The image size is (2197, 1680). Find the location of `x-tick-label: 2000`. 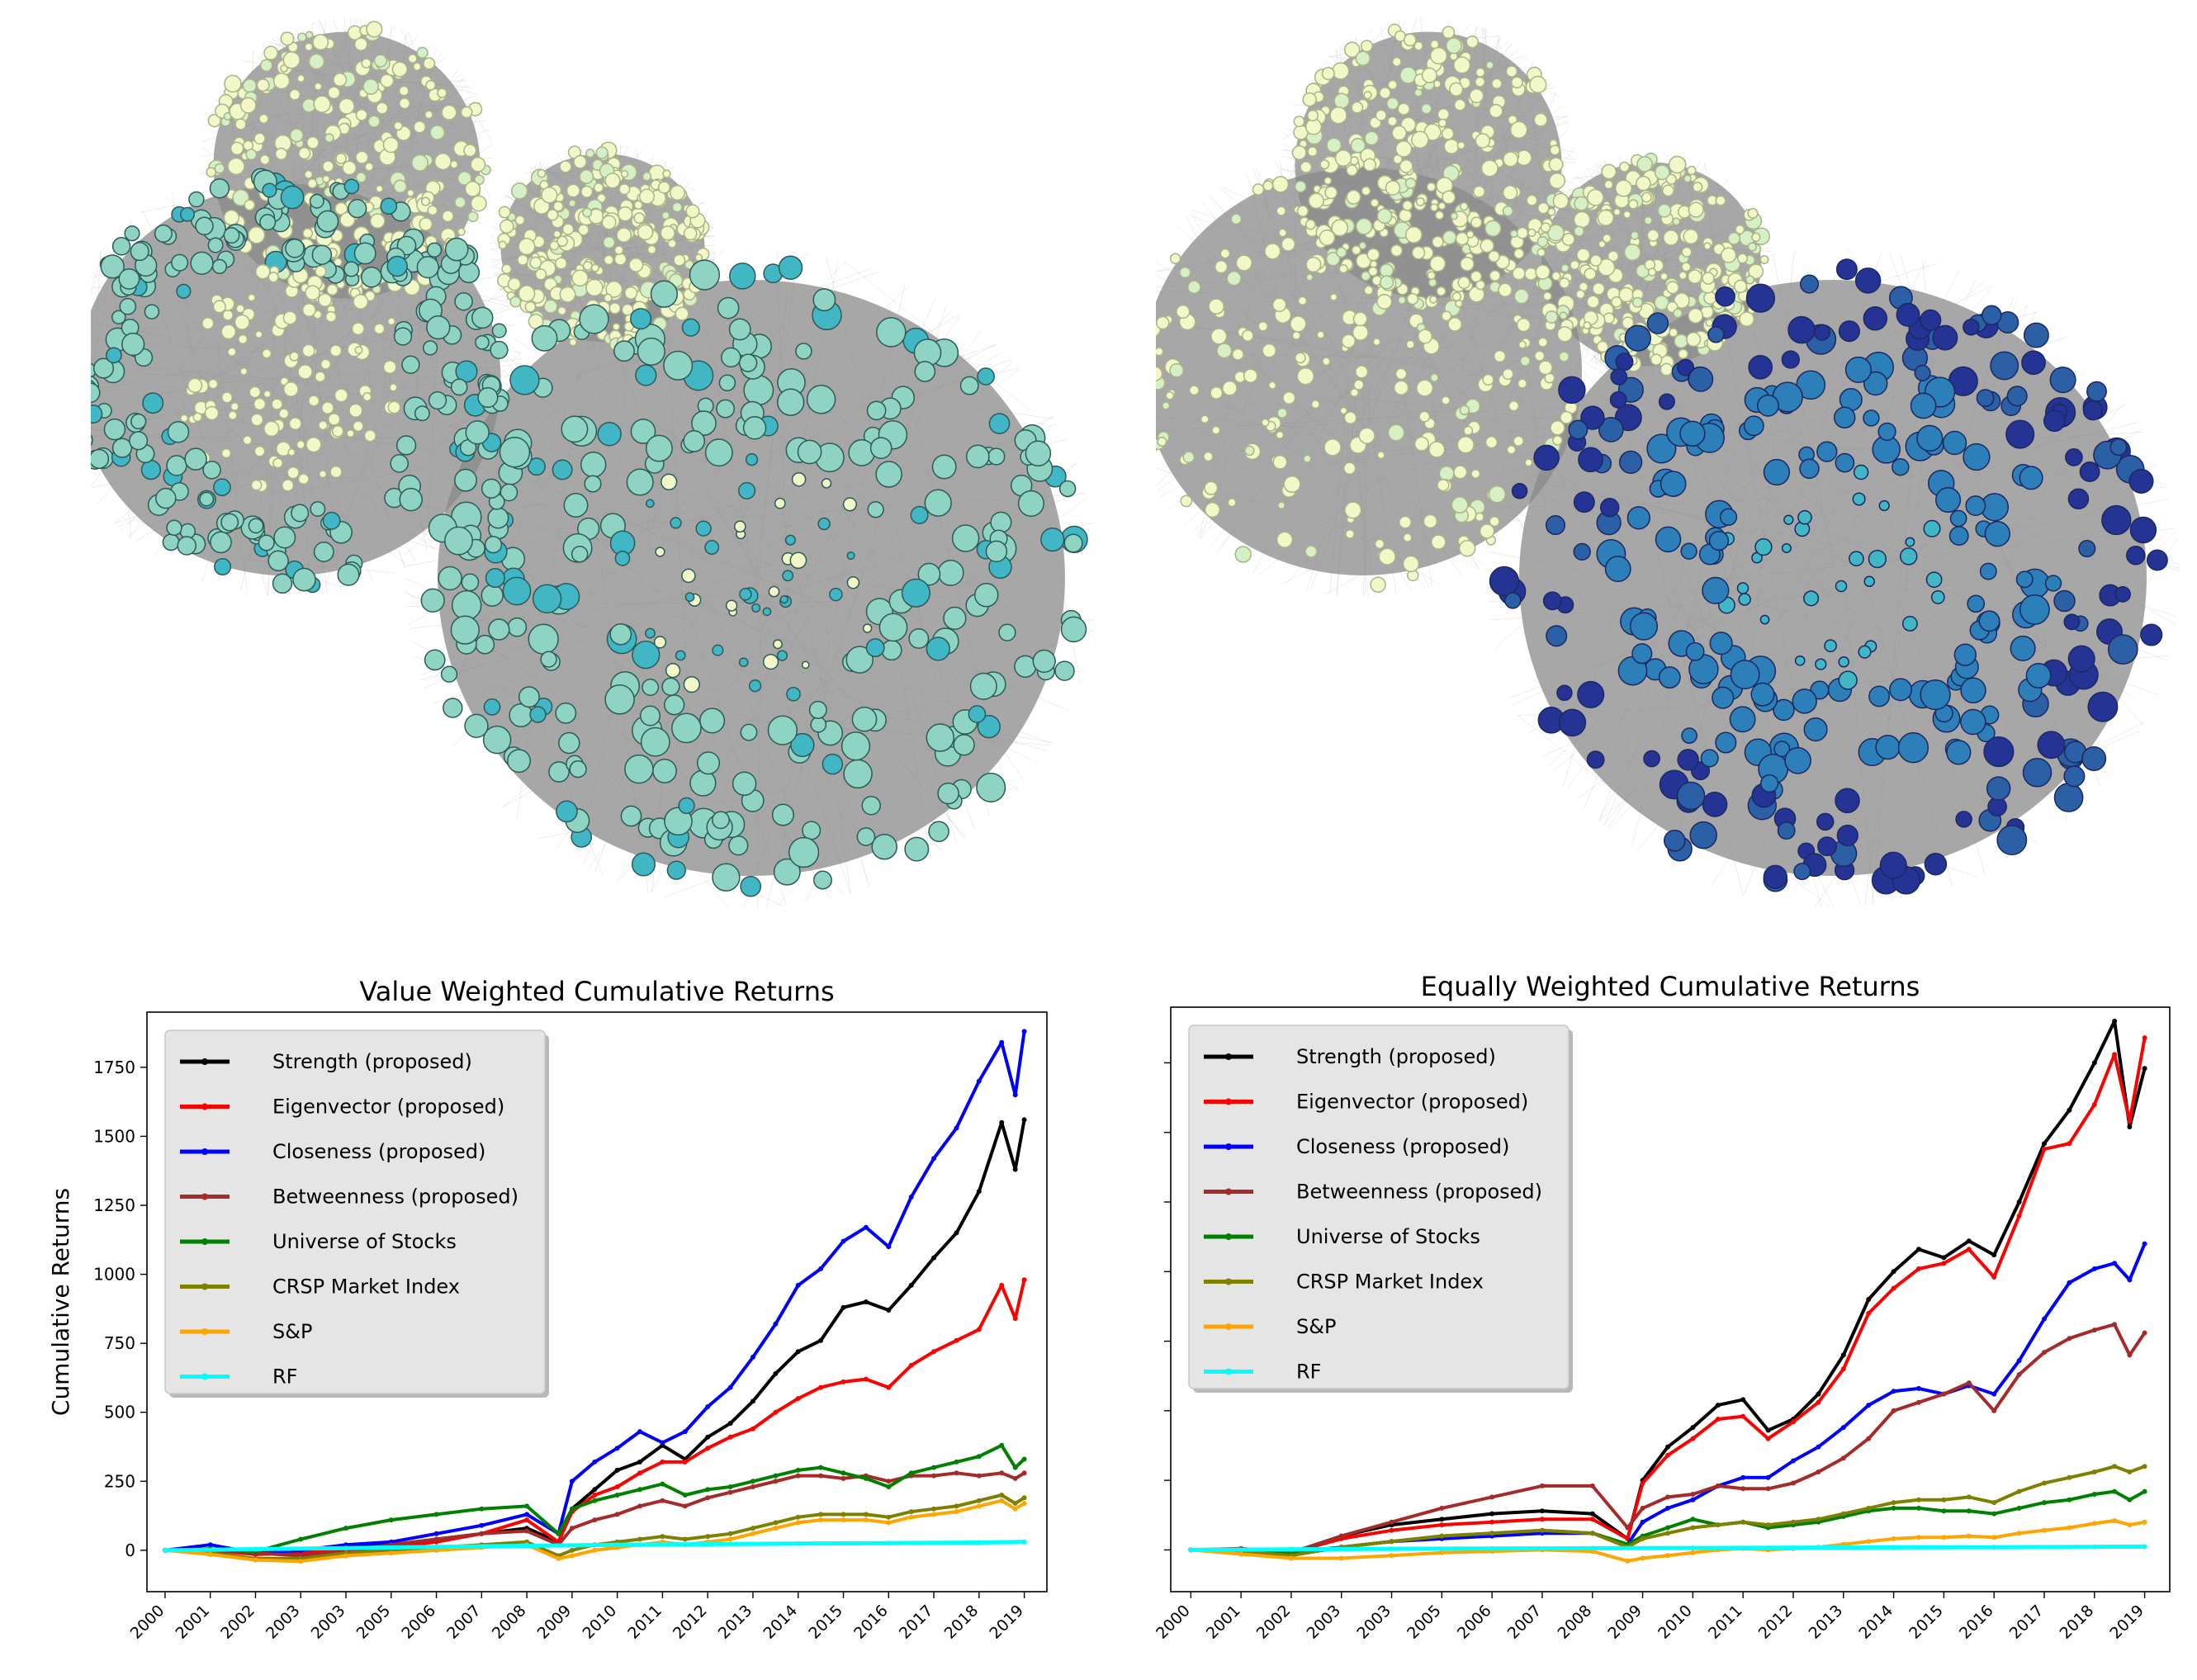

x-tick-label: 2000 is located at coordinates (1173, 1622).